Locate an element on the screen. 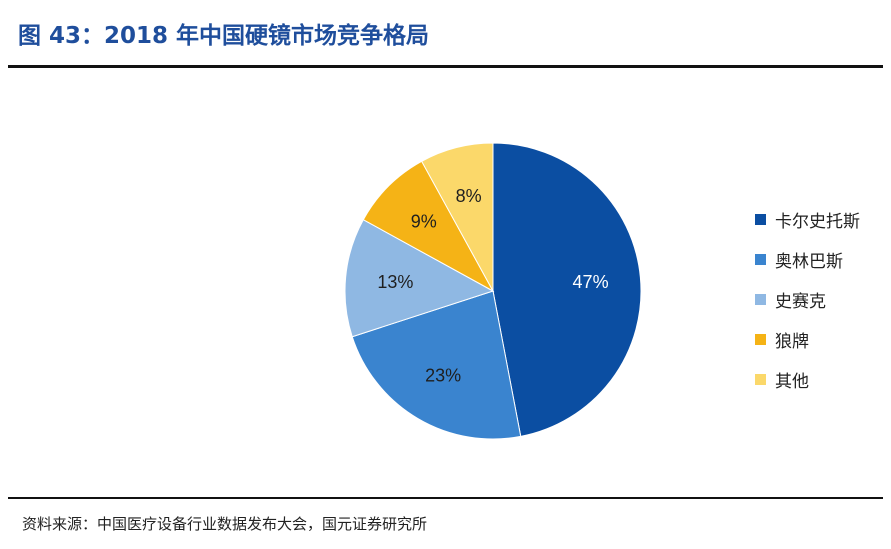  legend-item: 史赛克 is located at coordinates (807, 299).